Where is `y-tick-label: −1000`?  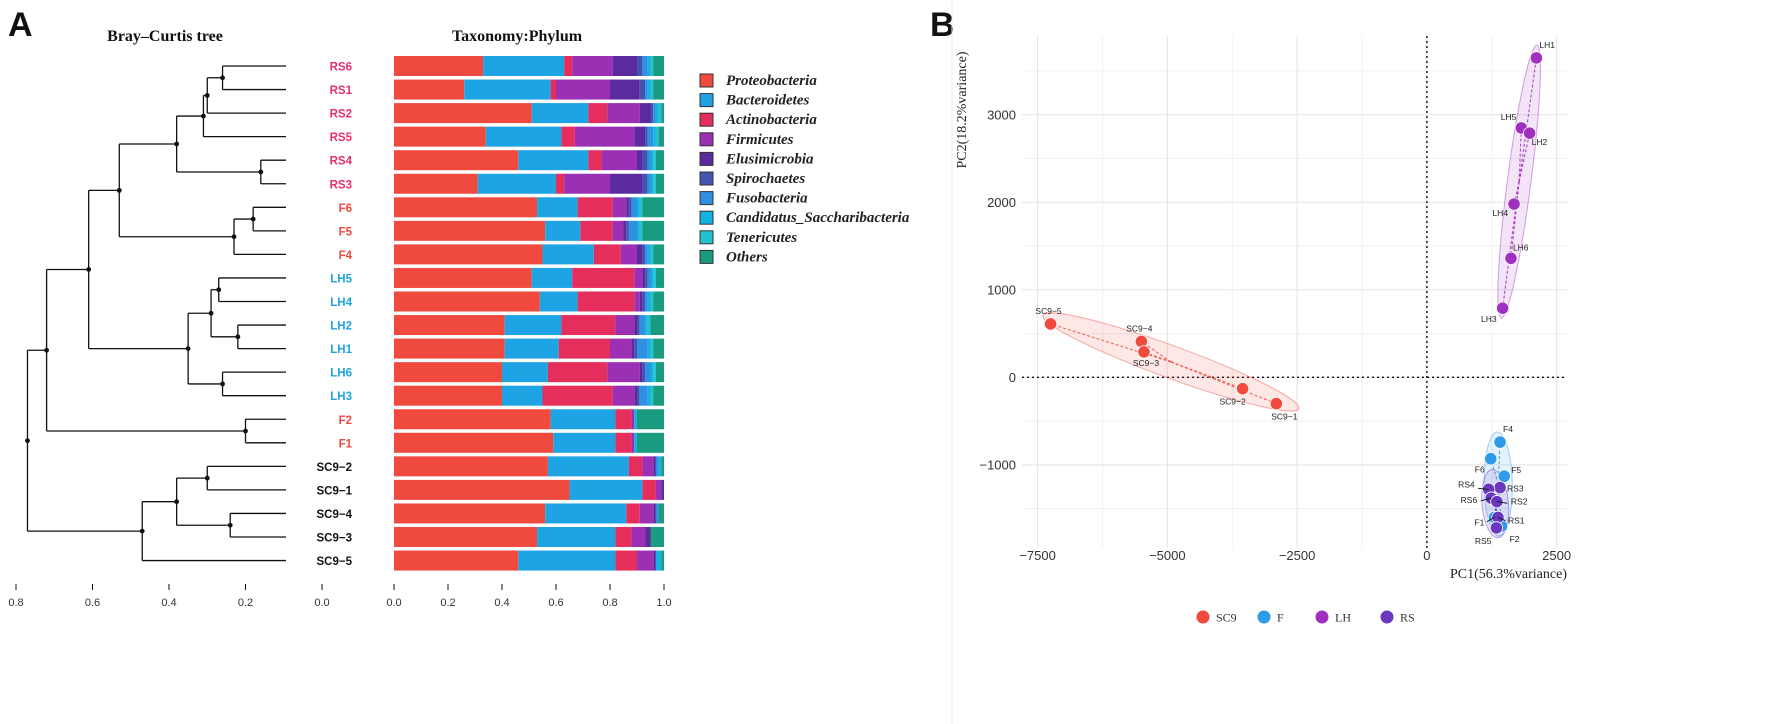 y-tick-label: −1000 is located at coordinates (997, 464).